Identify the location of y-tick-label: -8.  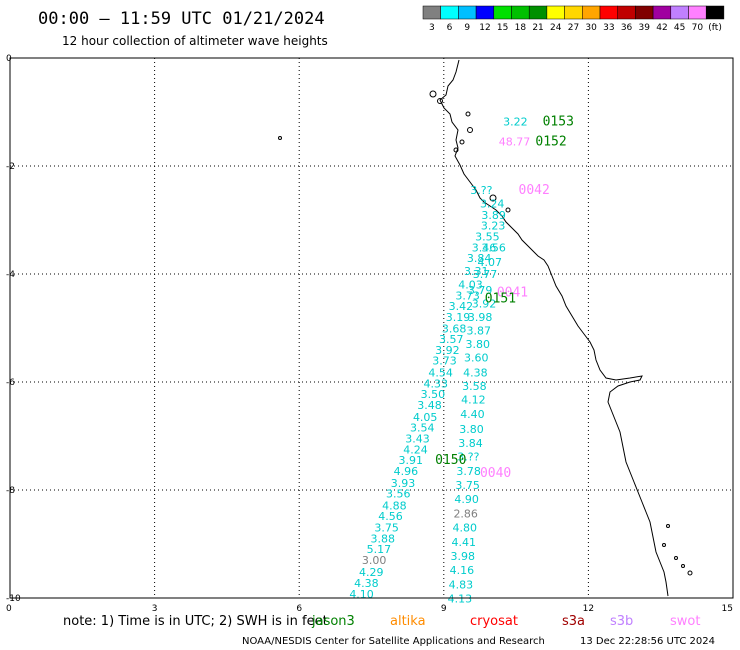
(10, 491).